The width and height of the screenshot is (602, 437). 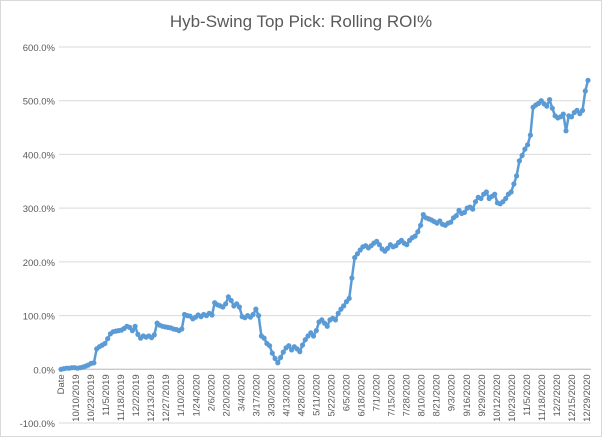 I want to click on y-tick-label: 100.0%, so click(x=39, y=317).